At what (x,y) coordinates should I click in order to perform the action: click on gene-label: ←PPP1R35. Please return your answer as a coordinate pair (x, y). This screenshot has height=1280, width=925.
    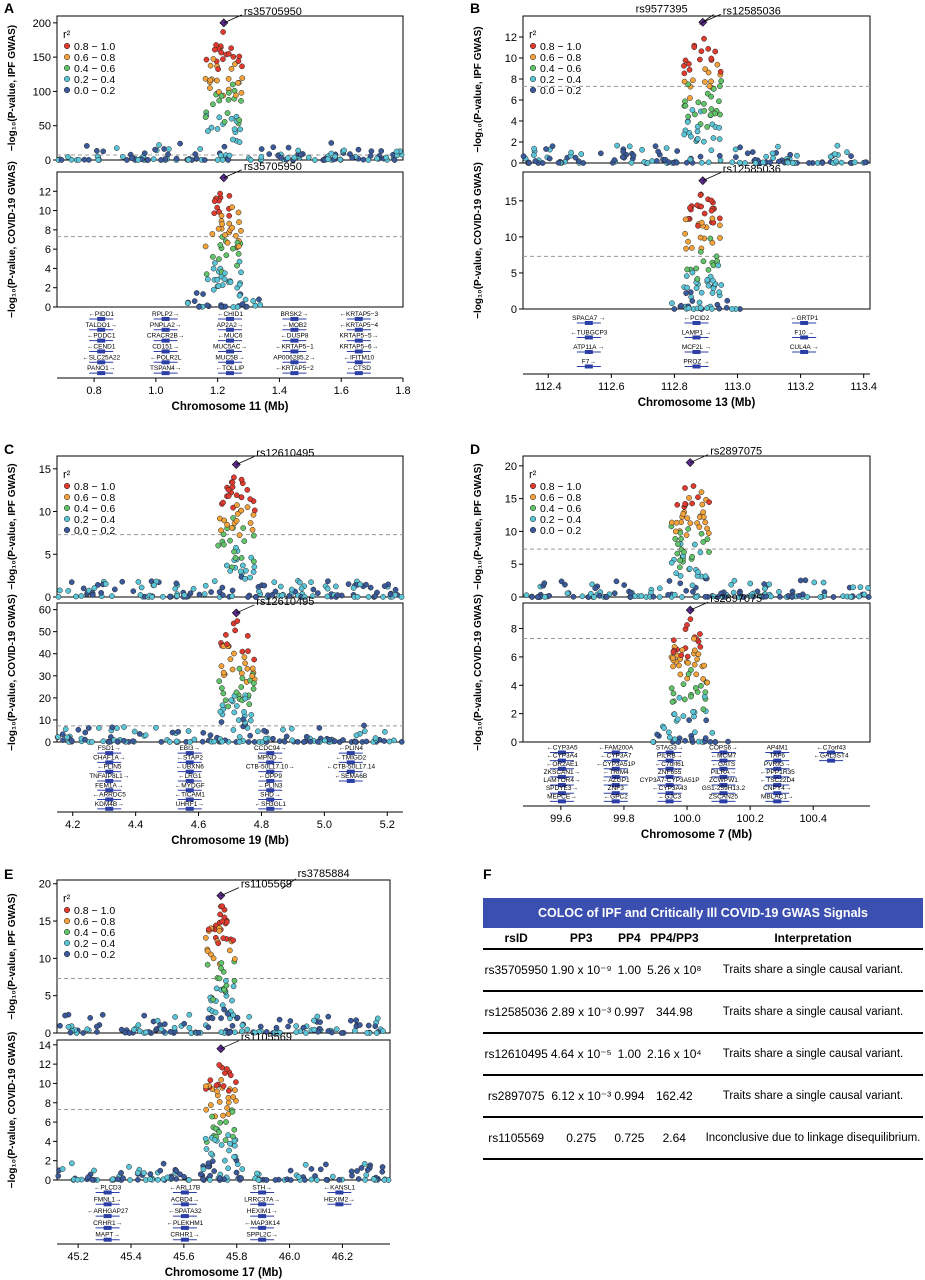
    Looking at the image, I should click on (777, 772).